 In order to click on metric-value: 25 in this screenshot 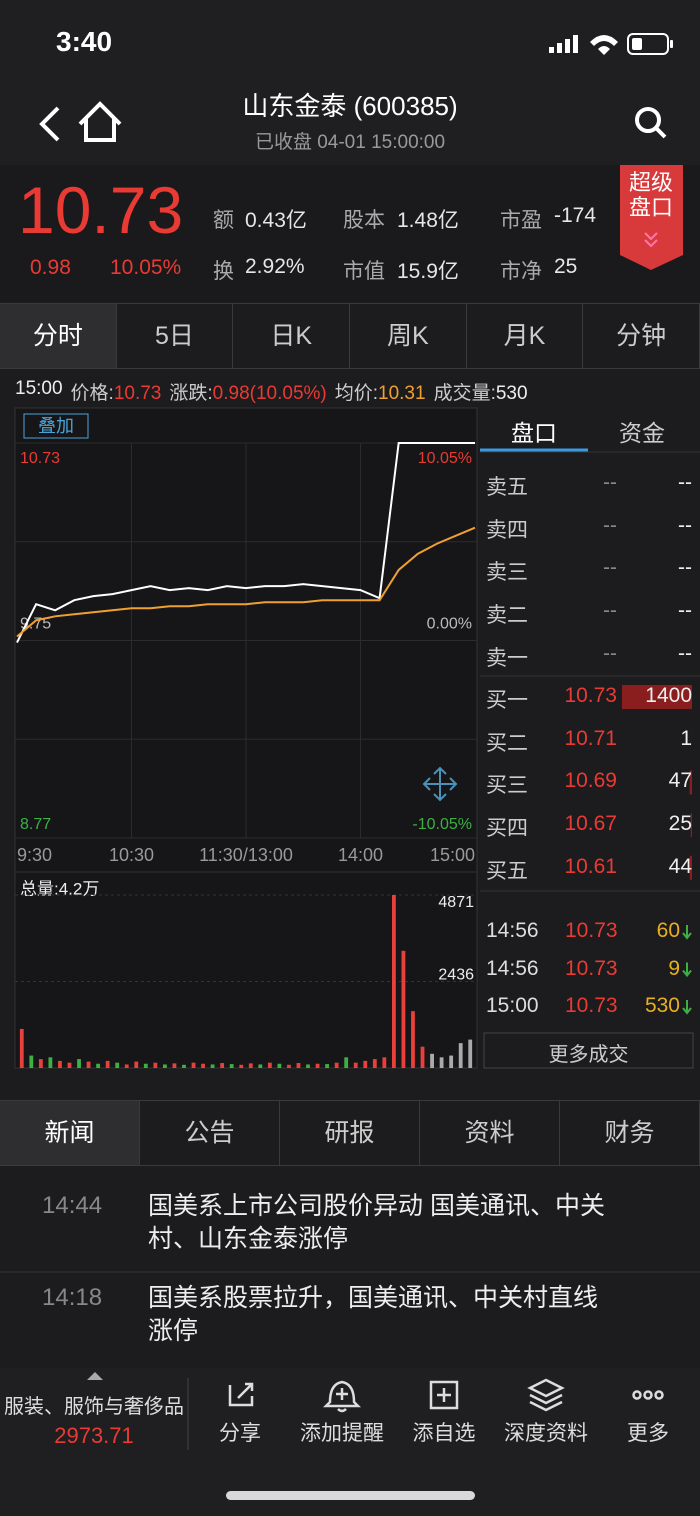, I will do `click(566, 266)`.